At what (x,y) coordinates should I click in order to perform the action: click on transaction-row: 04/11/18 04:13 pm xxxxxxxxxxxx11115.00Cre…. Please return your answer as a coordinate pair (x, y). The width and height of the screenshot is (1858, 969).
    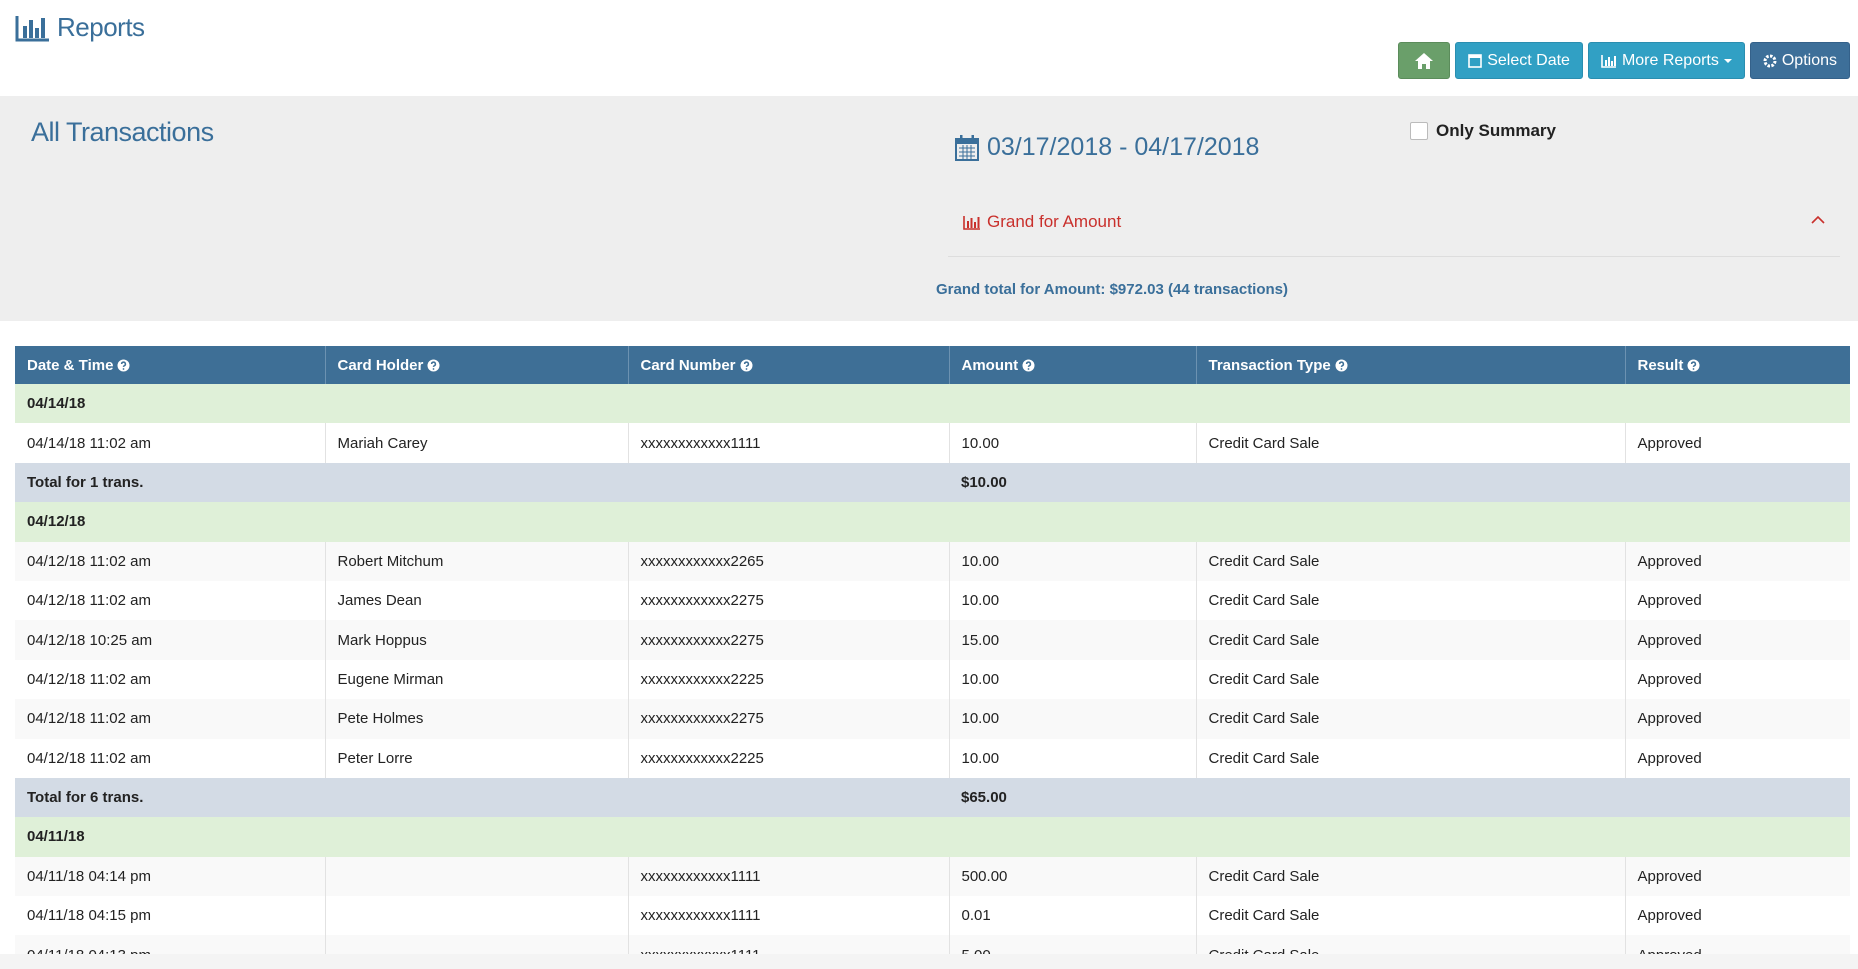
    Looking at the image, I should click on (932, 944).